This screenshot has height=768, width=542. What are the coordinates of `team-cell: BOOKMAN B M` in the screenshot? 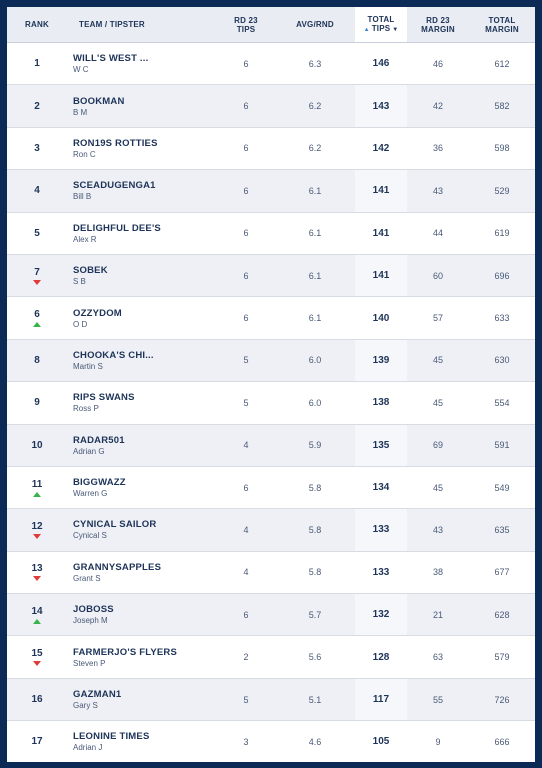 It's located at (142, 106).